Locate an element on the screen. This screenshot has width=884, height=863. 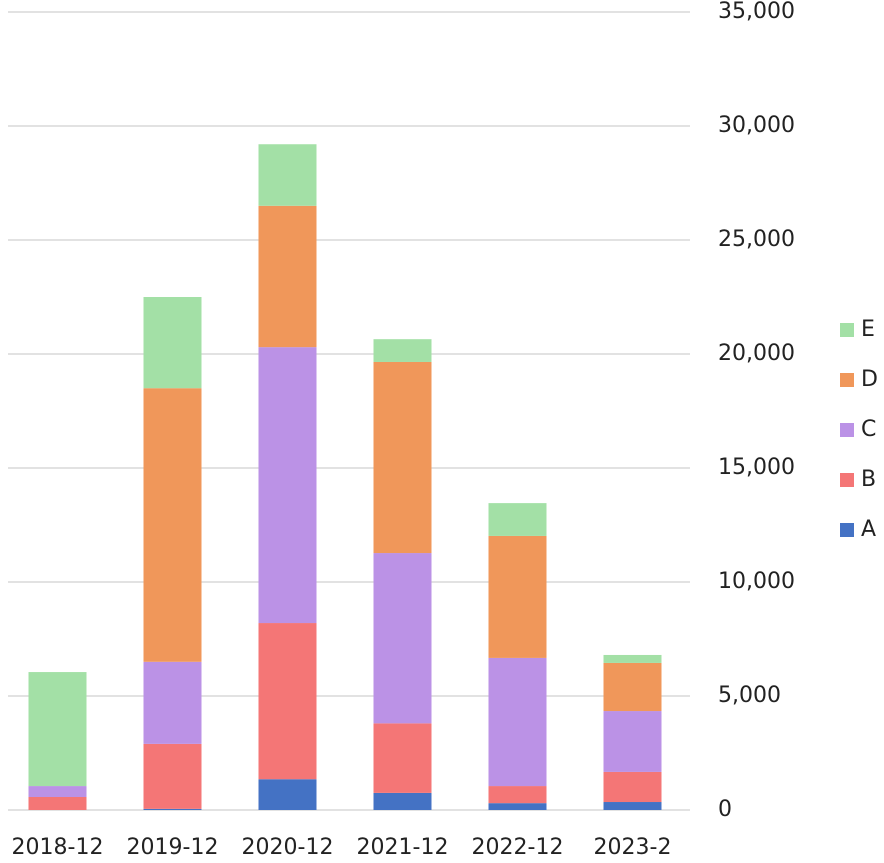
y-tick-label: 5,000 is located at coordinates (749, 695).